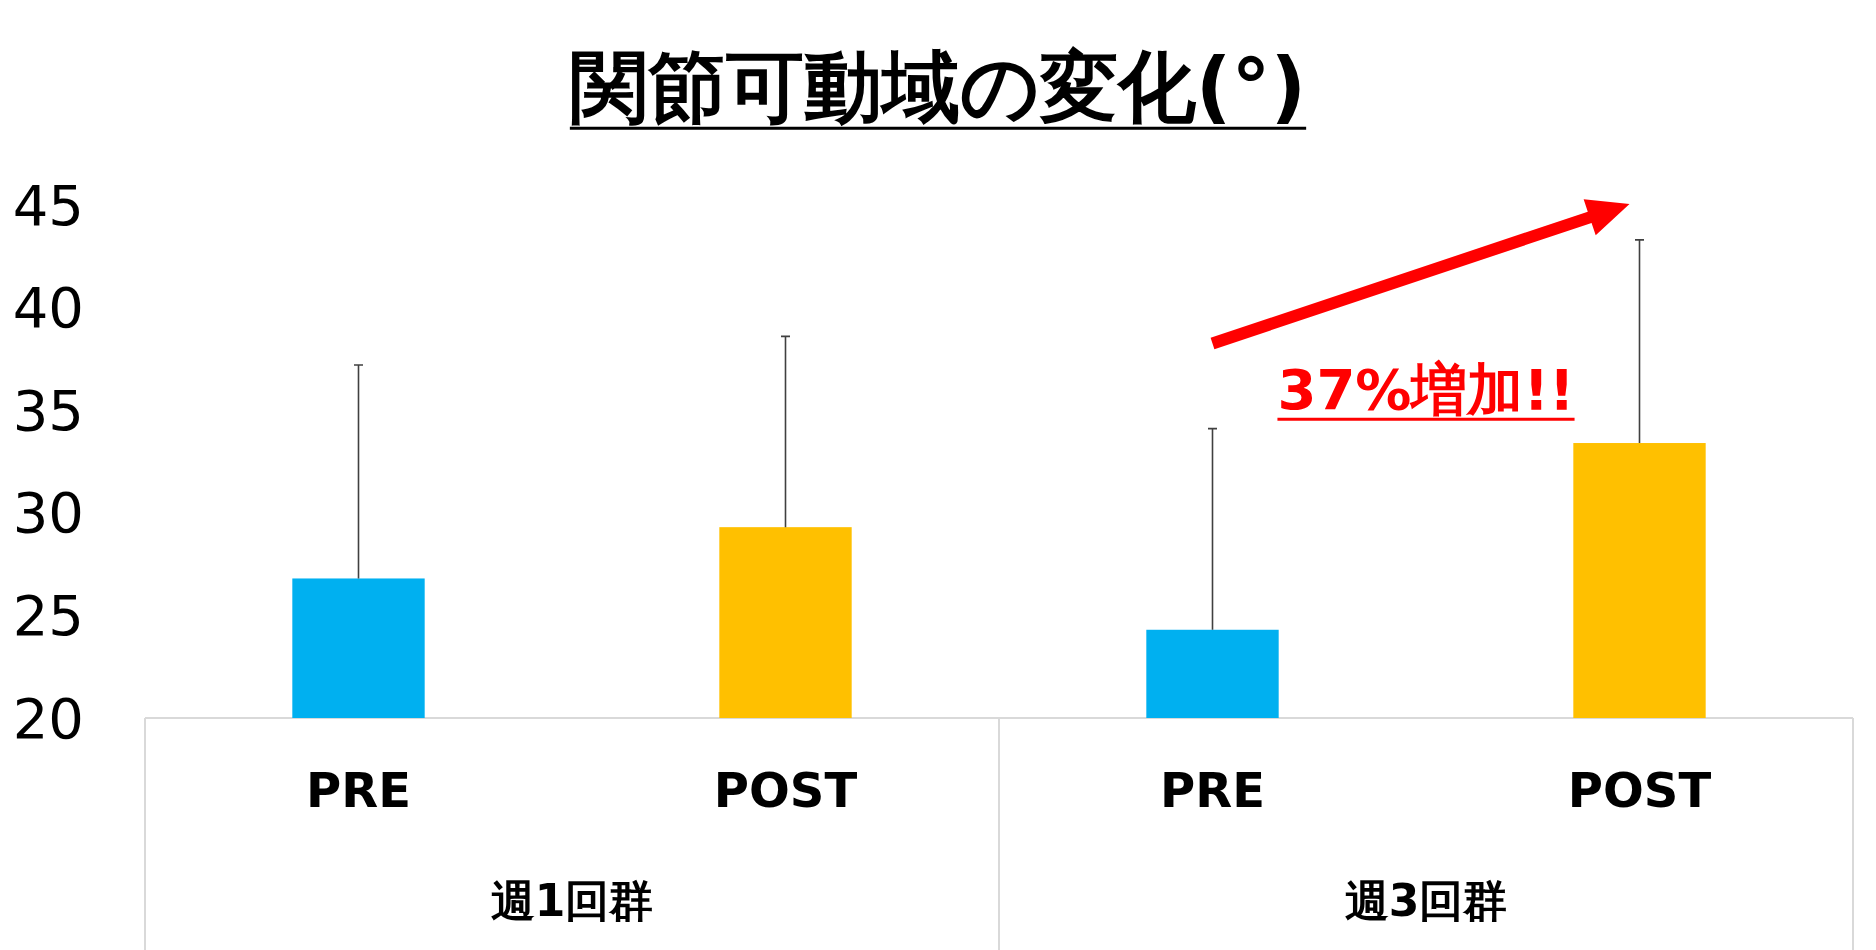 The height and width of the screenshot is (950, 1876). I want to click on text: POST, so click(1639, 790).